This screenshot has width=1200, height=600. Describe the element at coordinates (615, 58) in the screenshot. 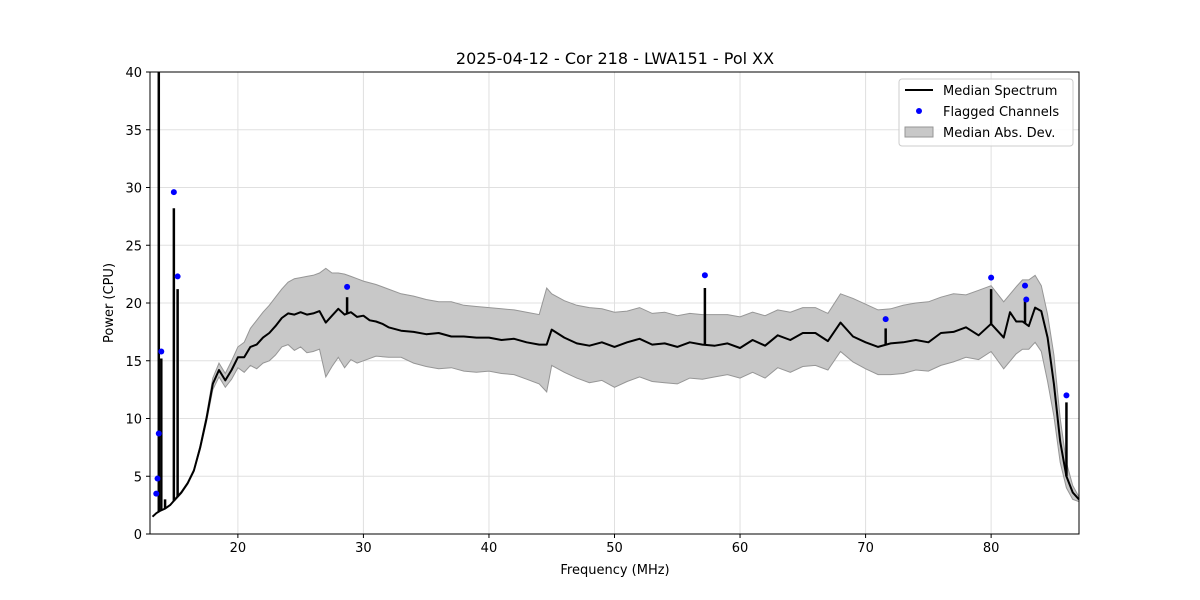

I see `chart-title: 2025-04-12 - Cor 218 - LWA151 - Pol XX` at that location.